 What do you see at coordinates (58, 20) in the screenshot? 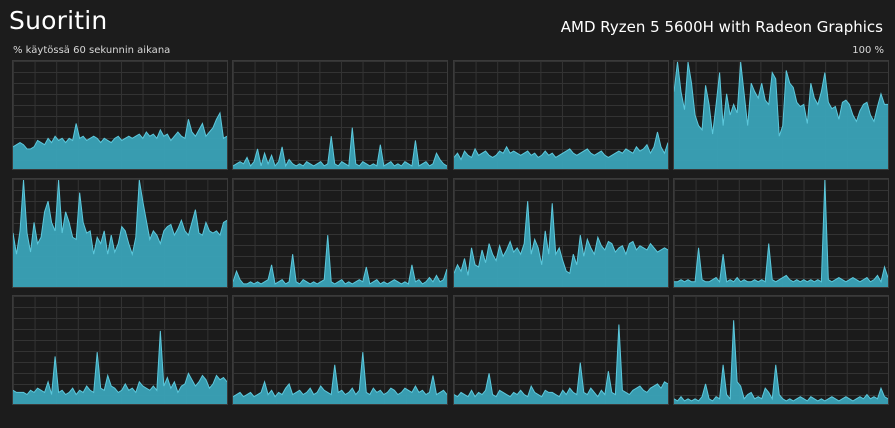
I see `page-title: Suoritin` at bounding box center [58, 20].